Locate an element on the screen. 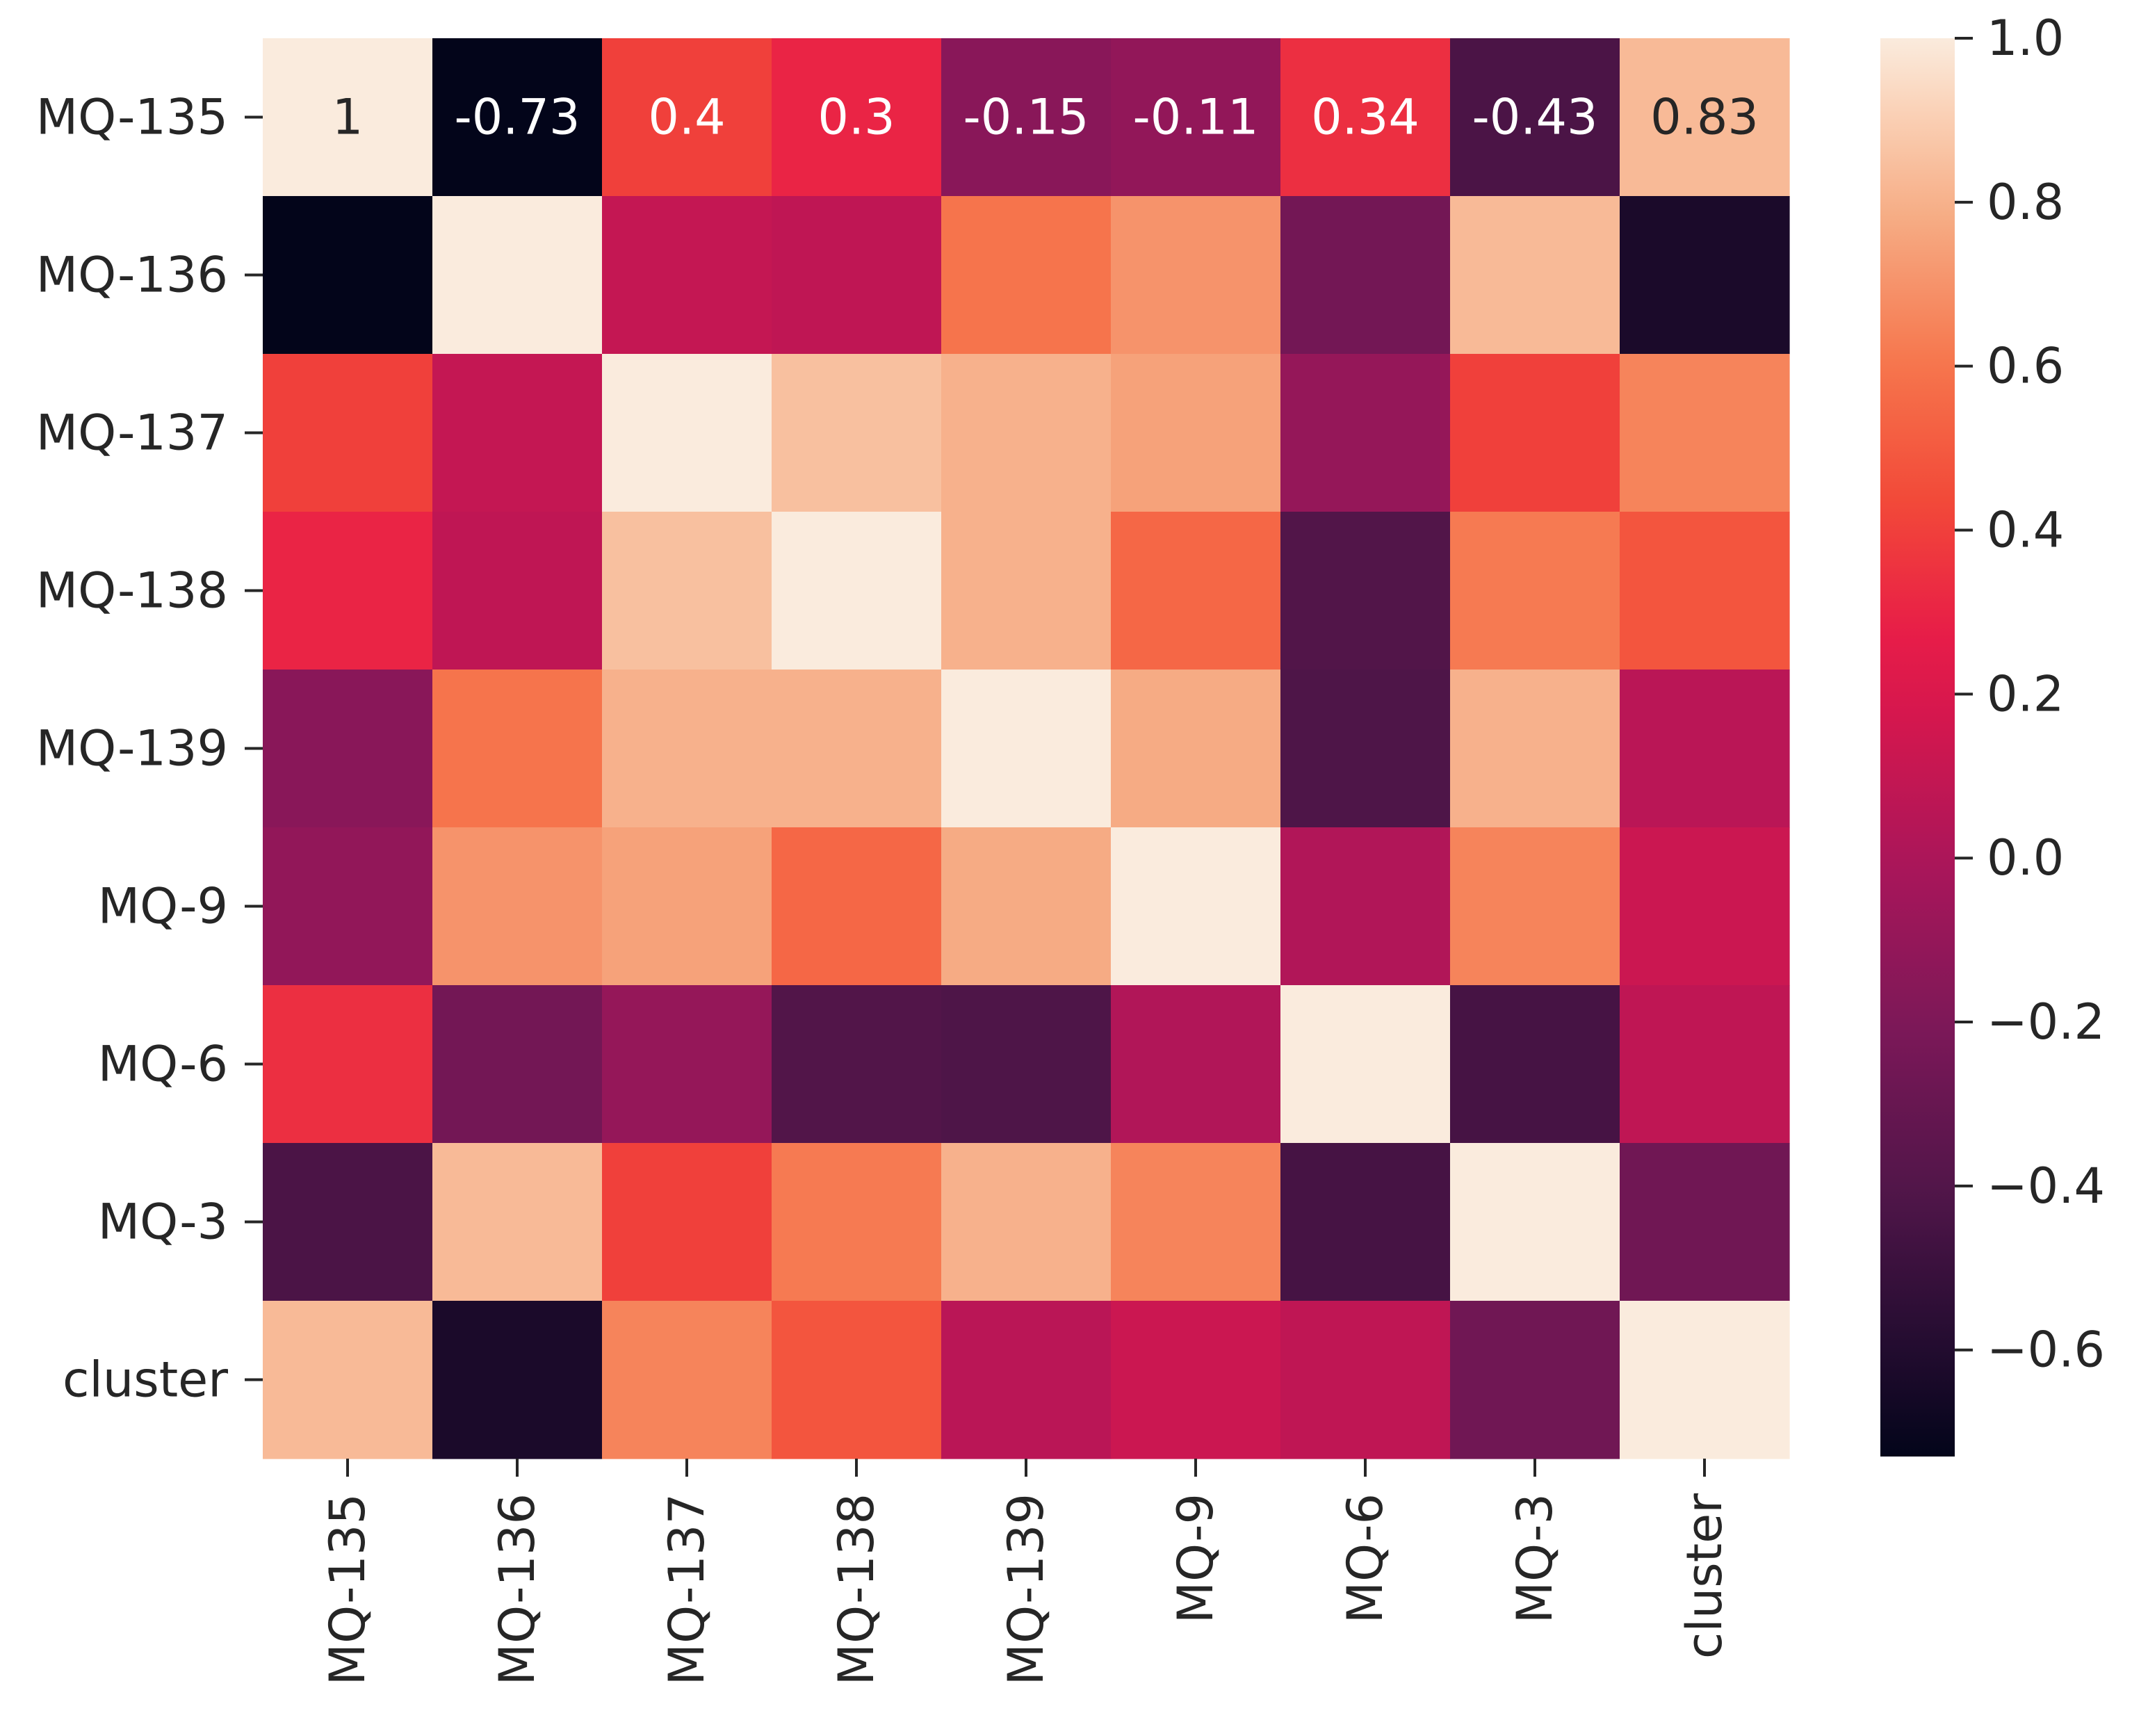 The width and height of the screenshot is (2132, 1736). x-tick-label-2: MQ-137 is located at coordinates (686, 1589).